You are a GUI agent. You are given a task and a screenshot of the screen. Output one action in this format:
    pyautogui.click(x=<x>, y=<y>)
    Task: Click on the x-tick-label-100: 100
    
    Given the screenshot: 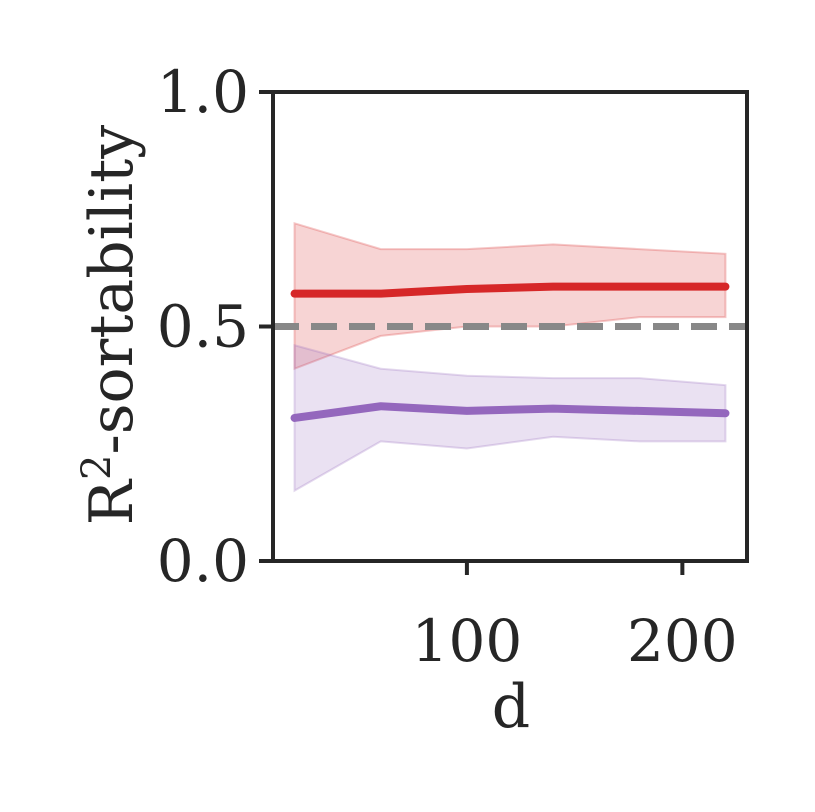 What is the action you would take?
    pyautogui.click(x=467, y=641)
    